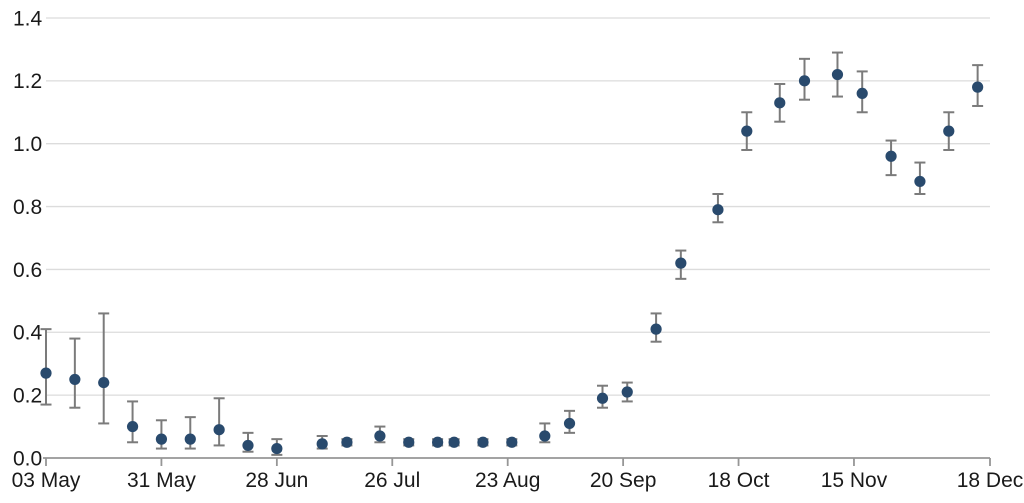 This screenshot has height=503, width=1024. I want to click on y-axis-tick-label: 1.4, so click(28, 18).